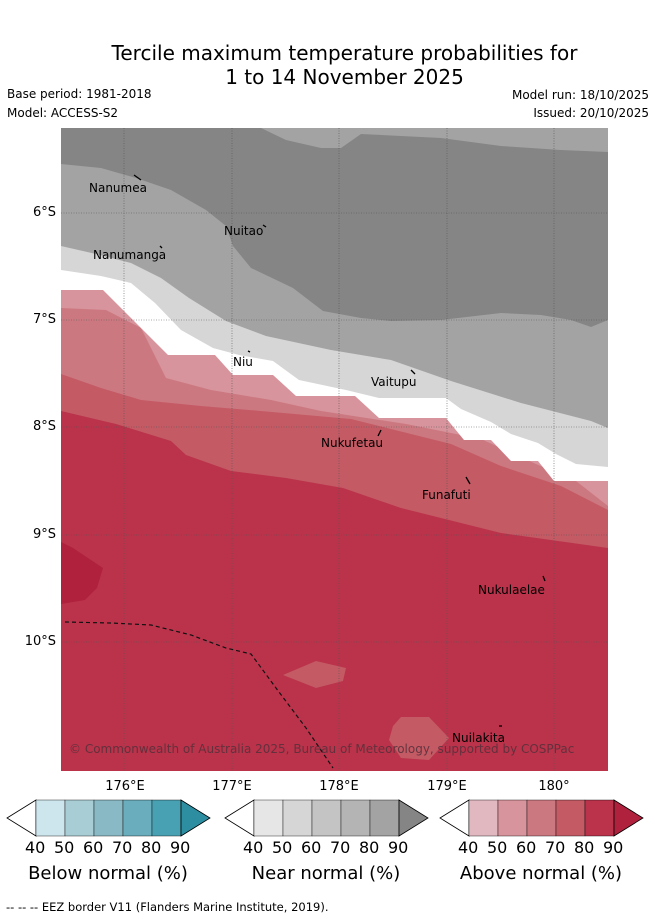  I want to click on island-nanumanga, so click(161, 247).